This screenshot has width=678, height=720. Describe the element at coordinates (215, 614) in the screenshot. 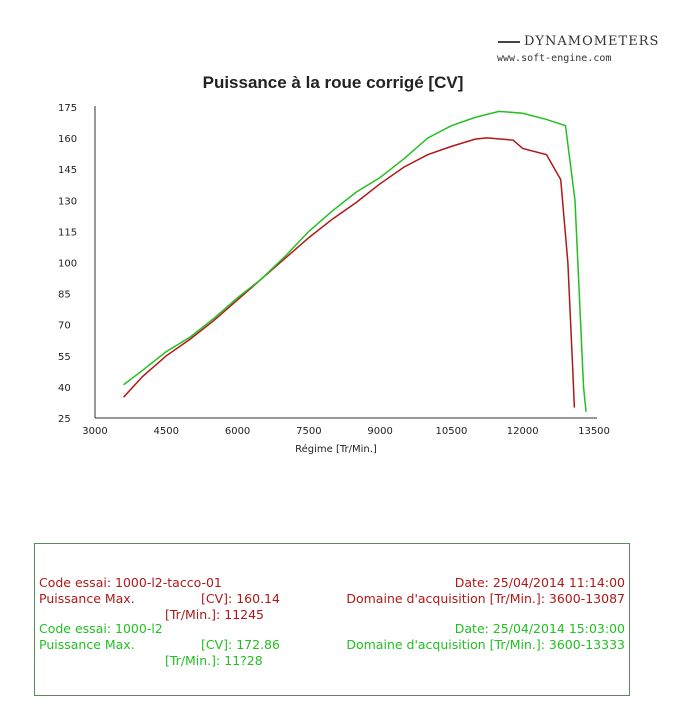

I see `run1-rpm: [Tr/Min.]: 11245` at that location.